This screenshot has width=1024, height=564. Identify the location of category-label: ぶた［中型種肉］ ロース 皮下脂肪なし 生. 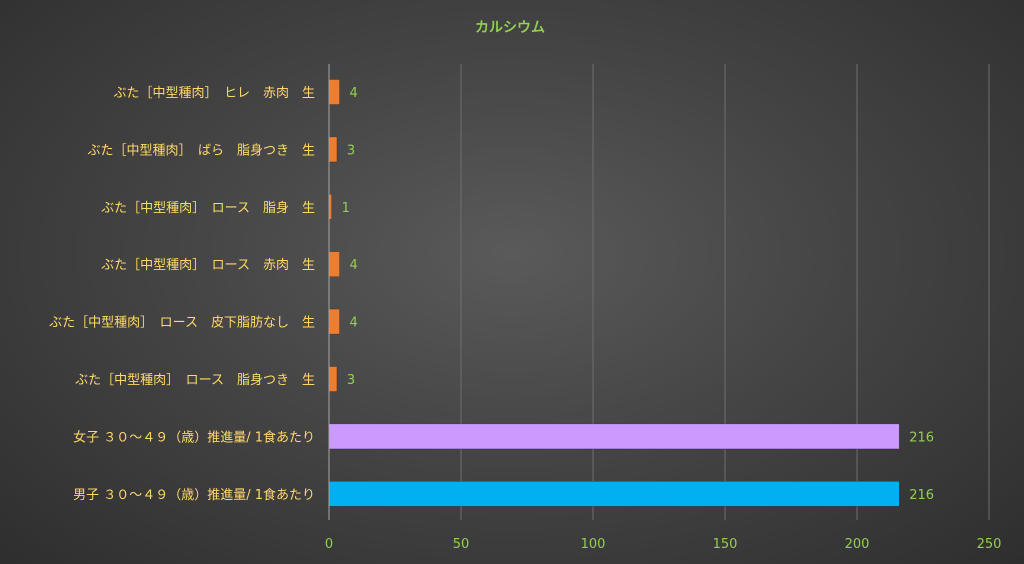
(182, 323).